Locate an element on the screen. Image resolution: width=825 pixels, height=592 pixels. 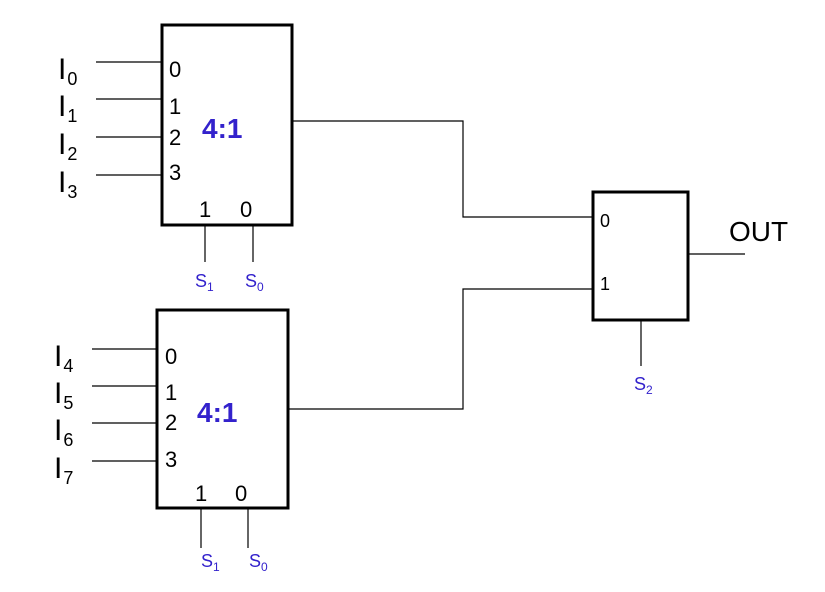
mux-top-body is located at coordinates (227, 125).